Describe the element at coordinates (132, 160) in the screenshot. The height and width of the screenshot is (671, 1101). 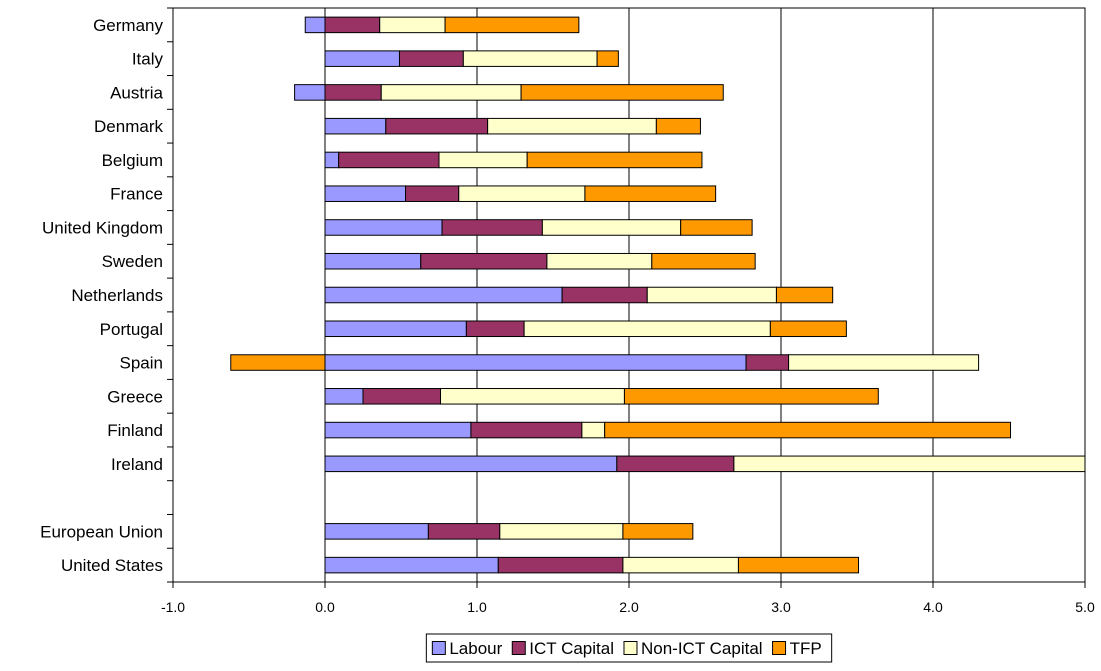
I see `category-label: Belgium` at that location.